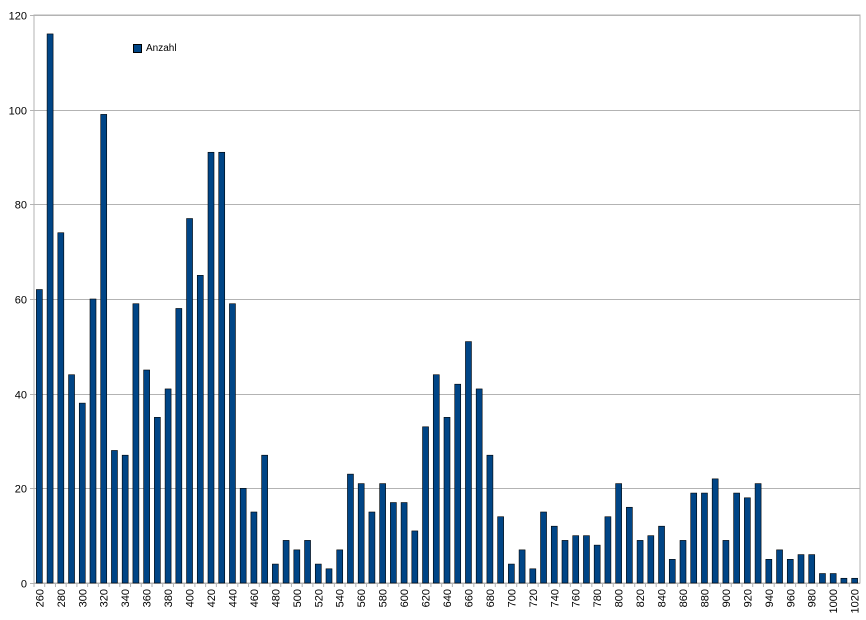 This screenshot has width=866, height=620. Describe the element at coordinates (834, 601) in the screenshot. I see `x-tick-label: 1000` at that location.